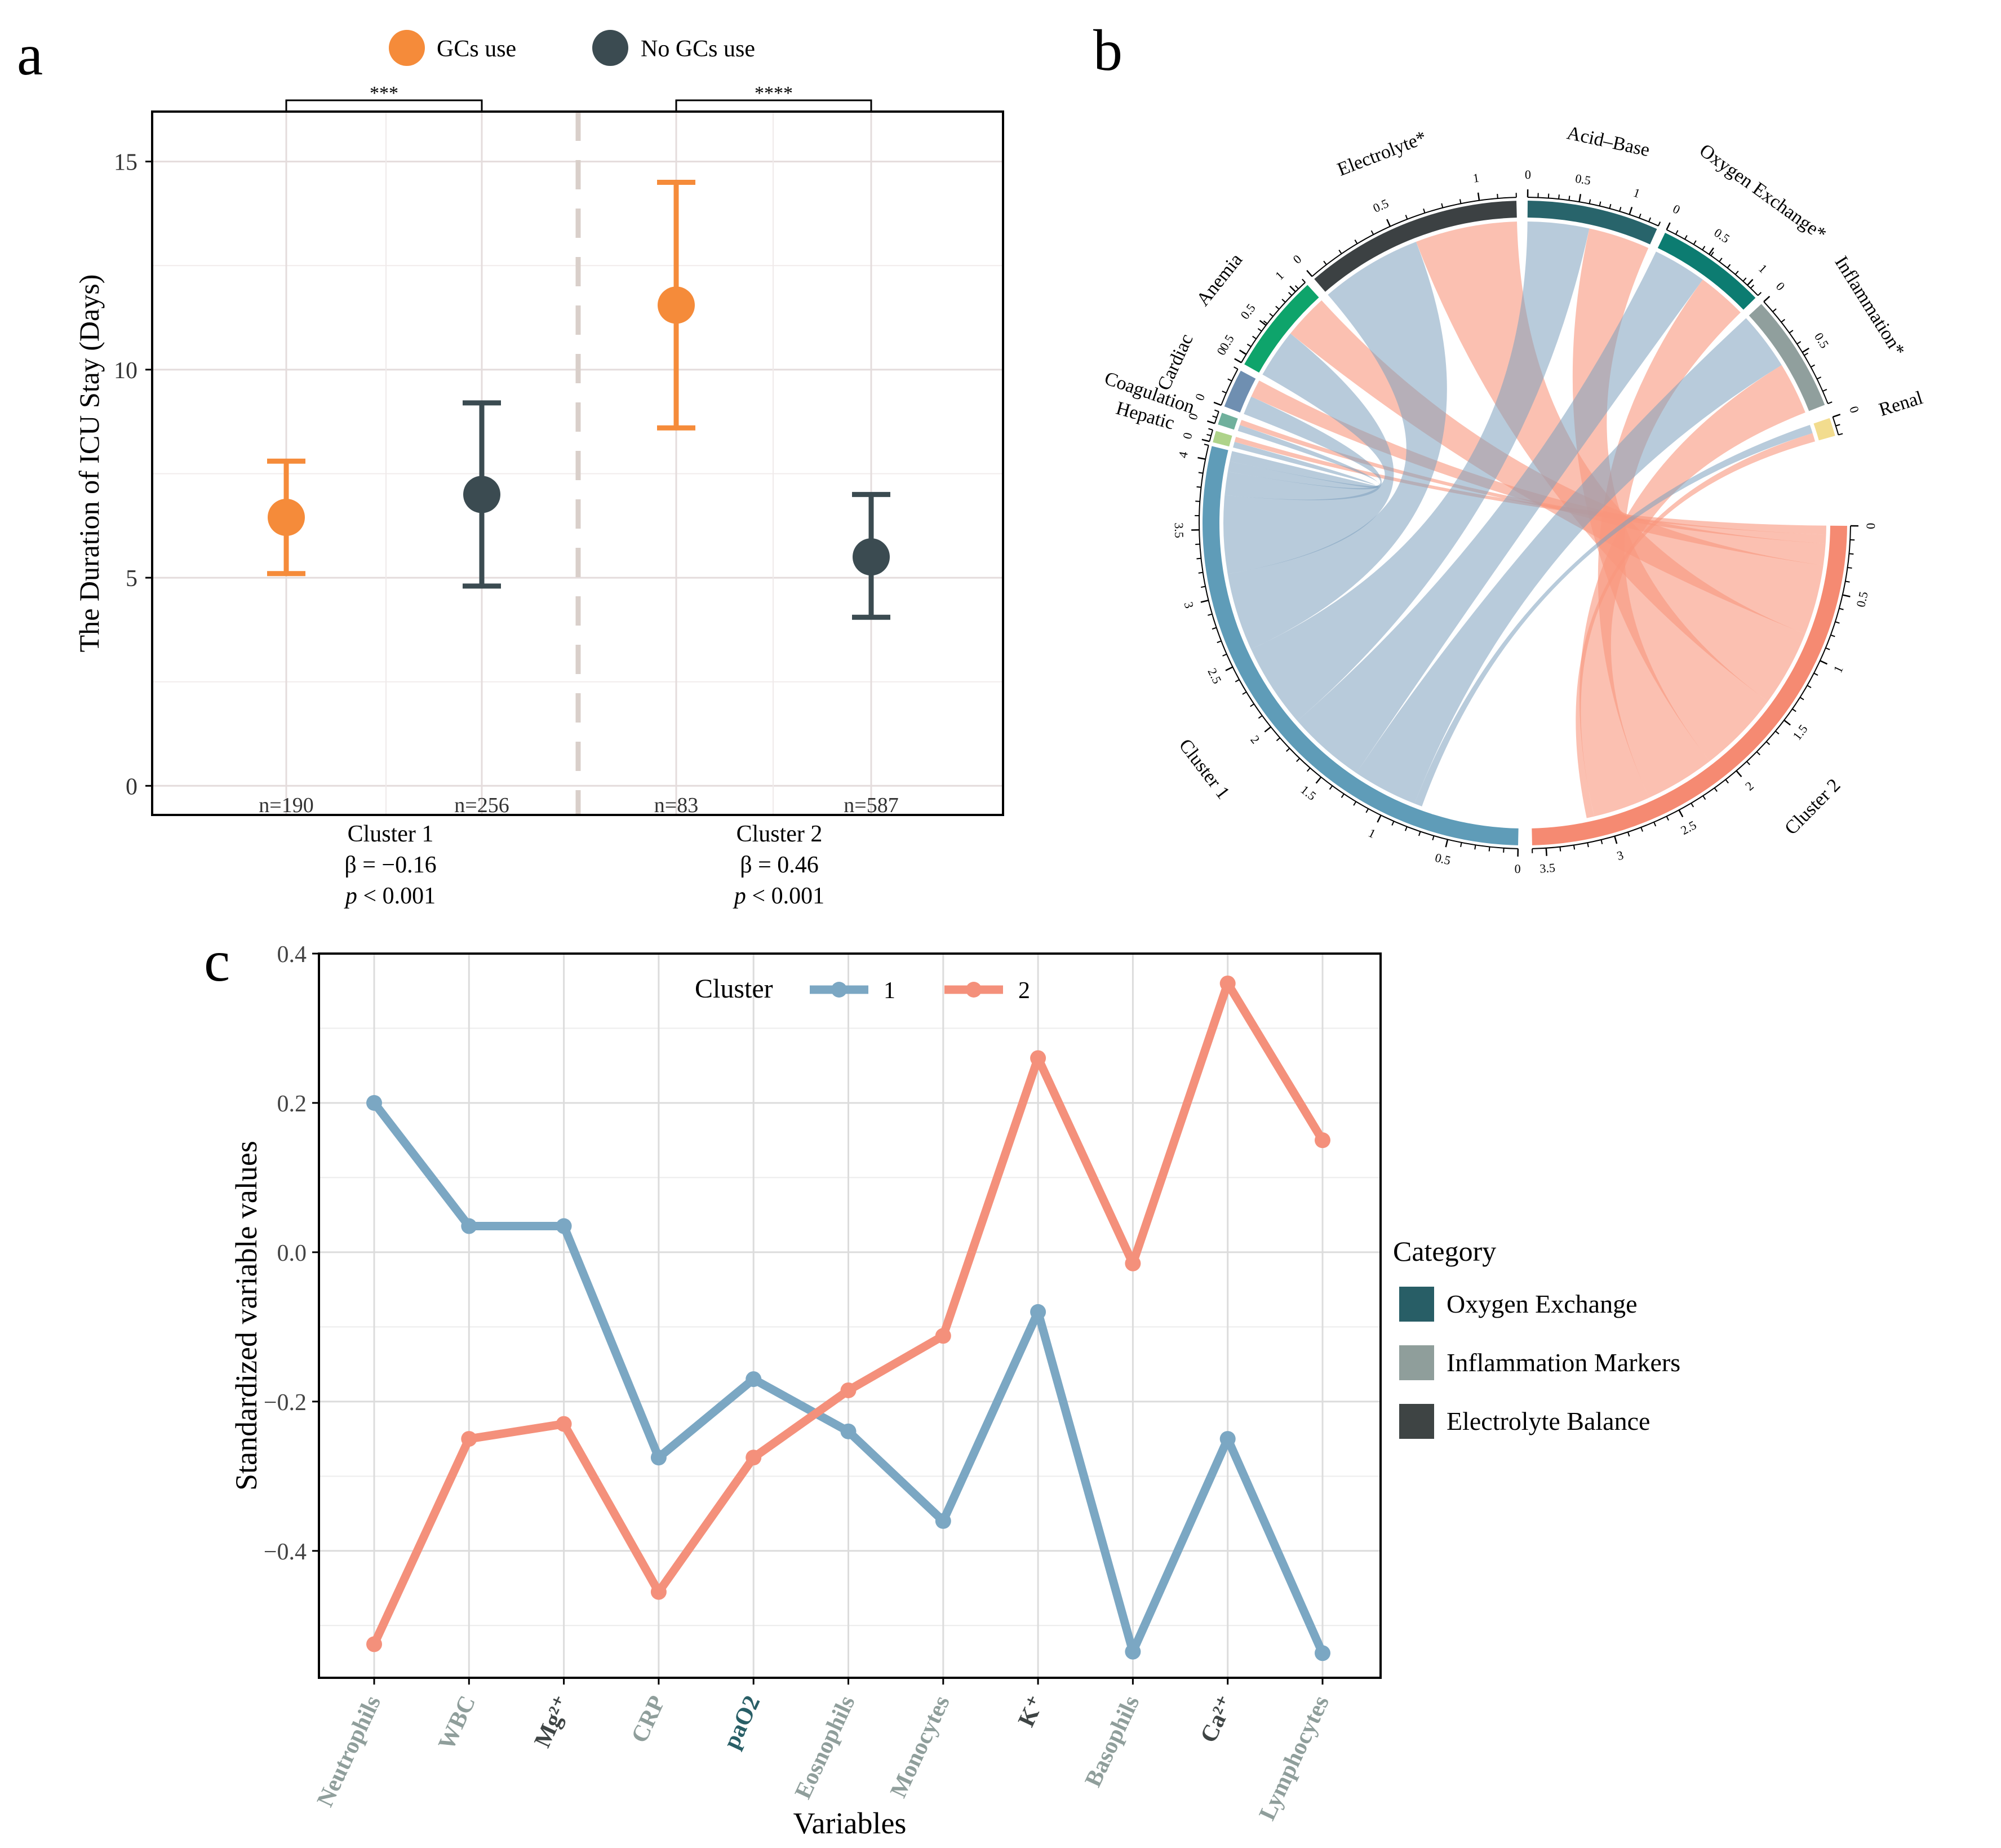  I want to click on chord-link-cluster-2-oxygen-exchange, so click(1670, 539).